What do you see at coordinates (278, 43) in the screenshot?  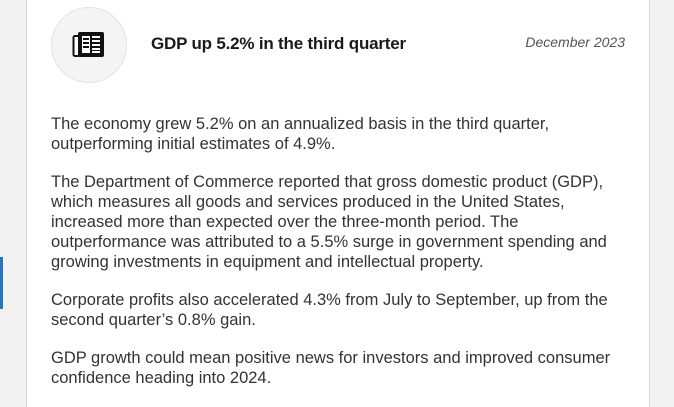 I see `article-headline: GDP up 5.2% in the third quarter` at bounding box center [278, 43].